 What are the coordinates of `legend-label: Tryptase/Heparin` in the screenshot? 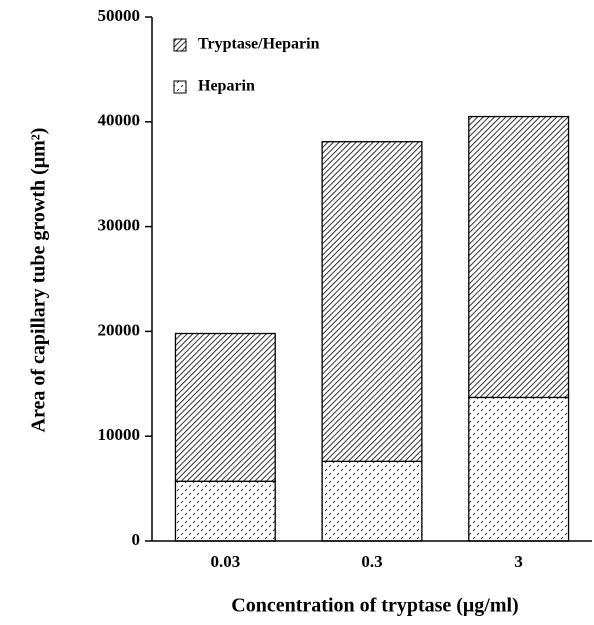 It's located at (259, 44).